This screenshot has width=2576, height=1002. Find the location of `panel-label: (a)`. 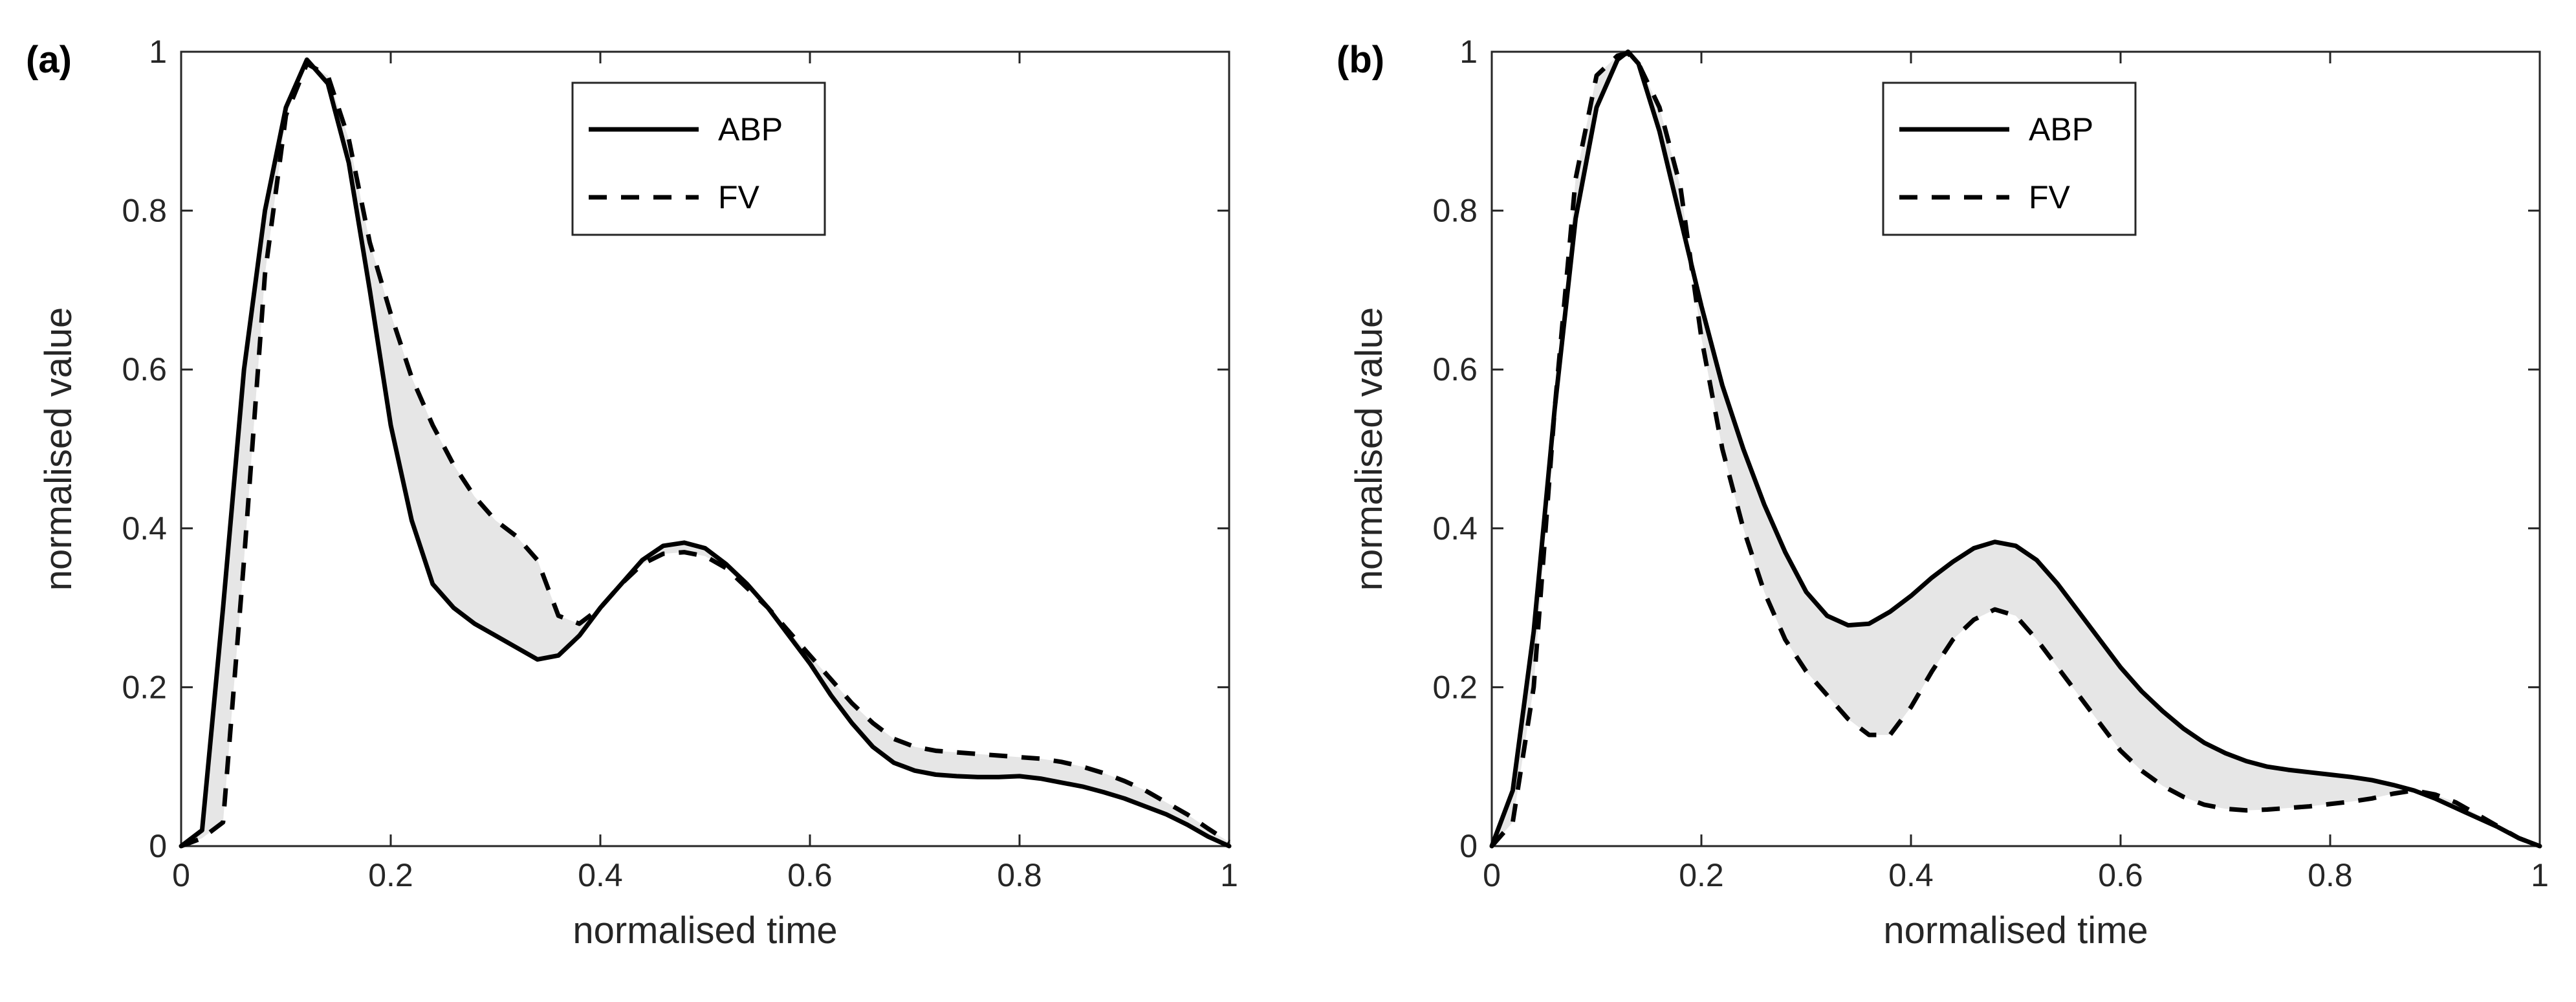

panel-label: (a) is located at coordinates (49, 60).